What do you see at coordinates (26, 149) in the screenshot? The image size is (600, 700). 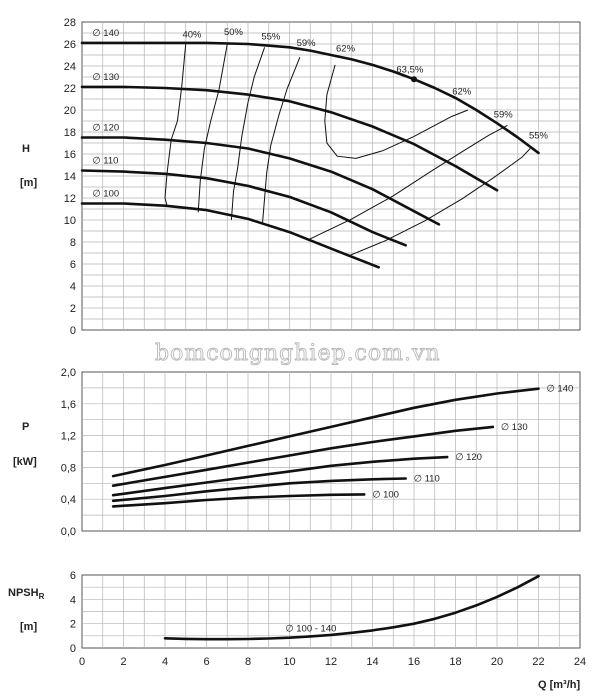 I see `head-axis-label: H` at bounding box center [26, 149].